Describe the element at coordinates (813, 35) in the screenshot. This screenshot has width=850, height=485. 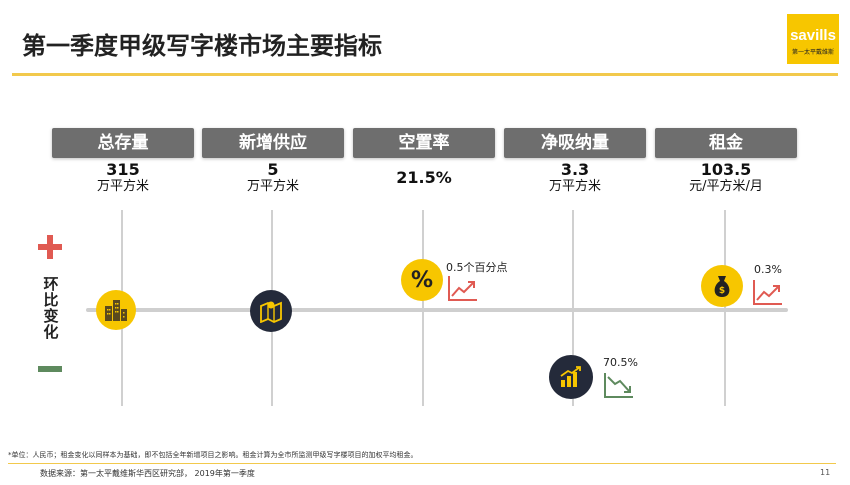
I see `logo-brand: savills` at that location.